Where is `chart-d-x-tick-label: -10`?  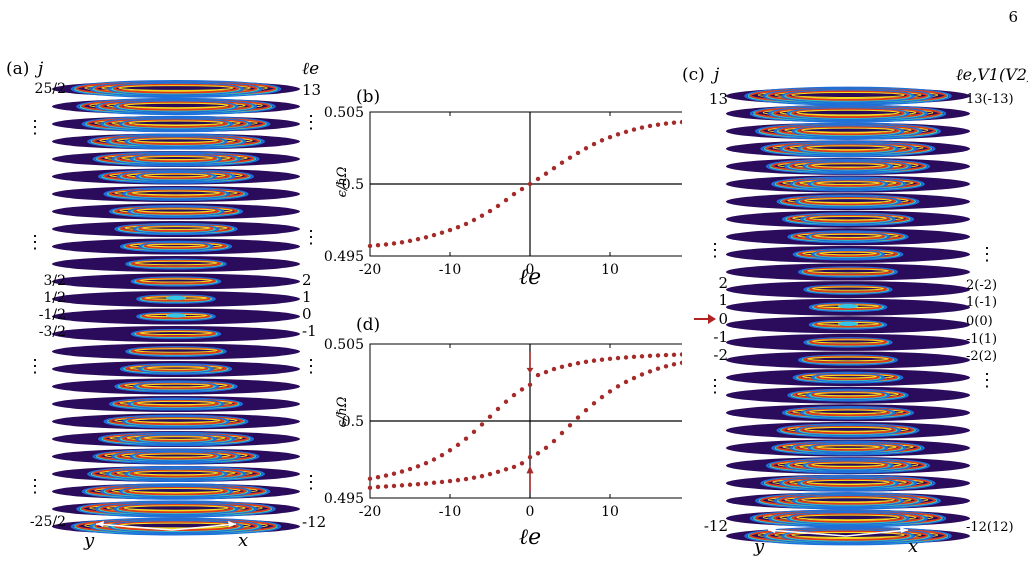
chart-d-x-tick-label: -10 is located at coordinates (450, 512).